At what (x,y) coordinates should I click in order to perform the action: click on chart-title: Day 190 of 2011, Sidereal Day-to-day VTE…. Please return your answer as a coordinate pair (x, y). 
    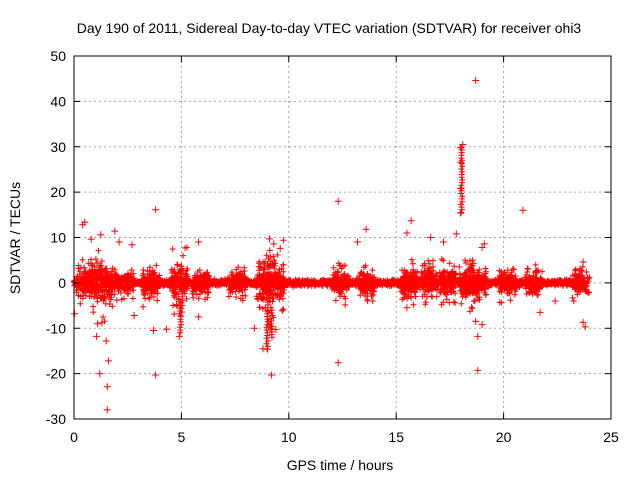
    Looking at the image, I should click on (329, 28).